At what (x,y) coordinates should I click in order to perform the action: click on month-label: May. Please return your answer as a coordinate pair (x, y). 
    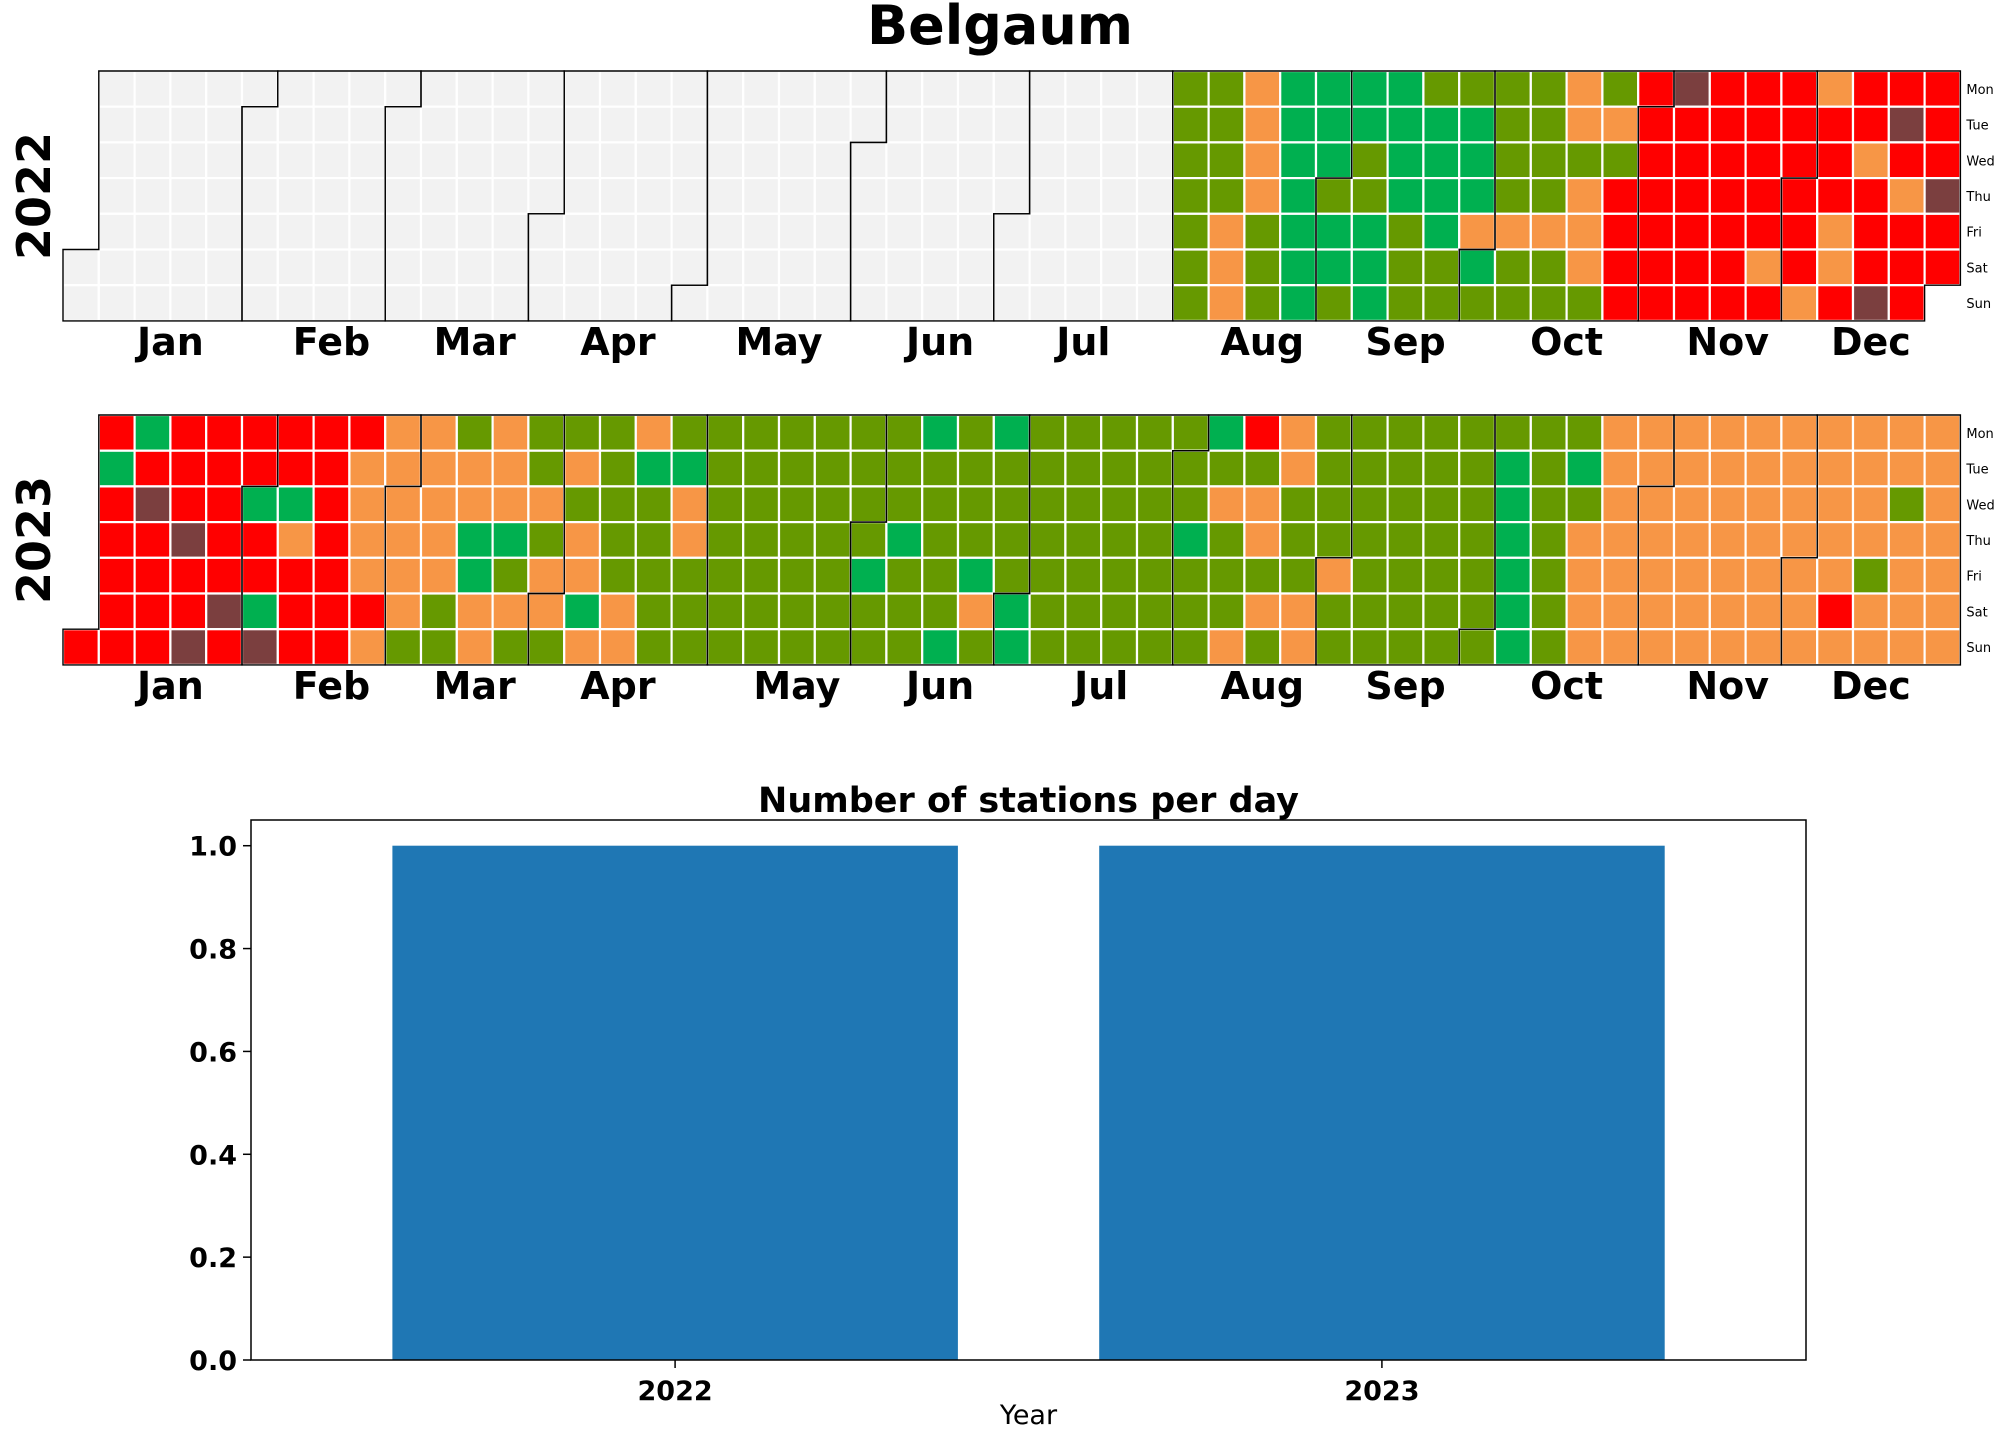
    Looking at the image, I should click on (778, 342).